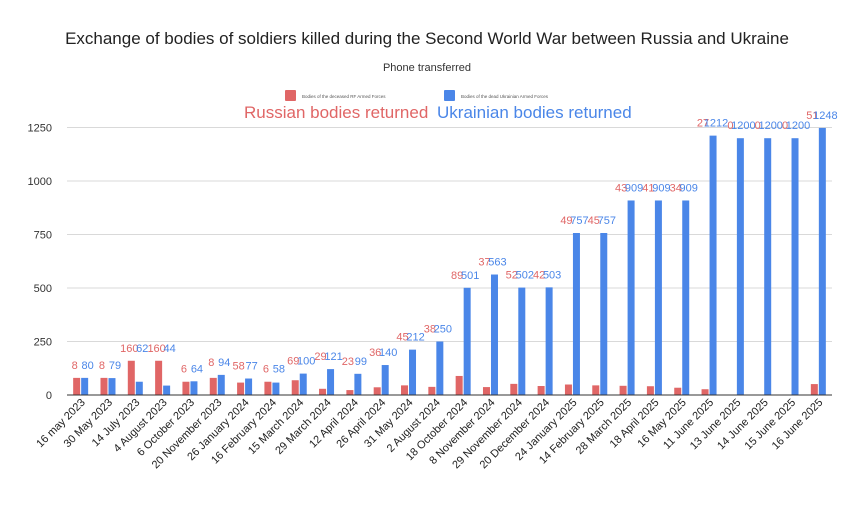 This screenshot has height=507, width=857. What do you see at coordinates (375, 353) in the screenshot?
I see `data-label-russia: 36` at bounding box center [375, 353].